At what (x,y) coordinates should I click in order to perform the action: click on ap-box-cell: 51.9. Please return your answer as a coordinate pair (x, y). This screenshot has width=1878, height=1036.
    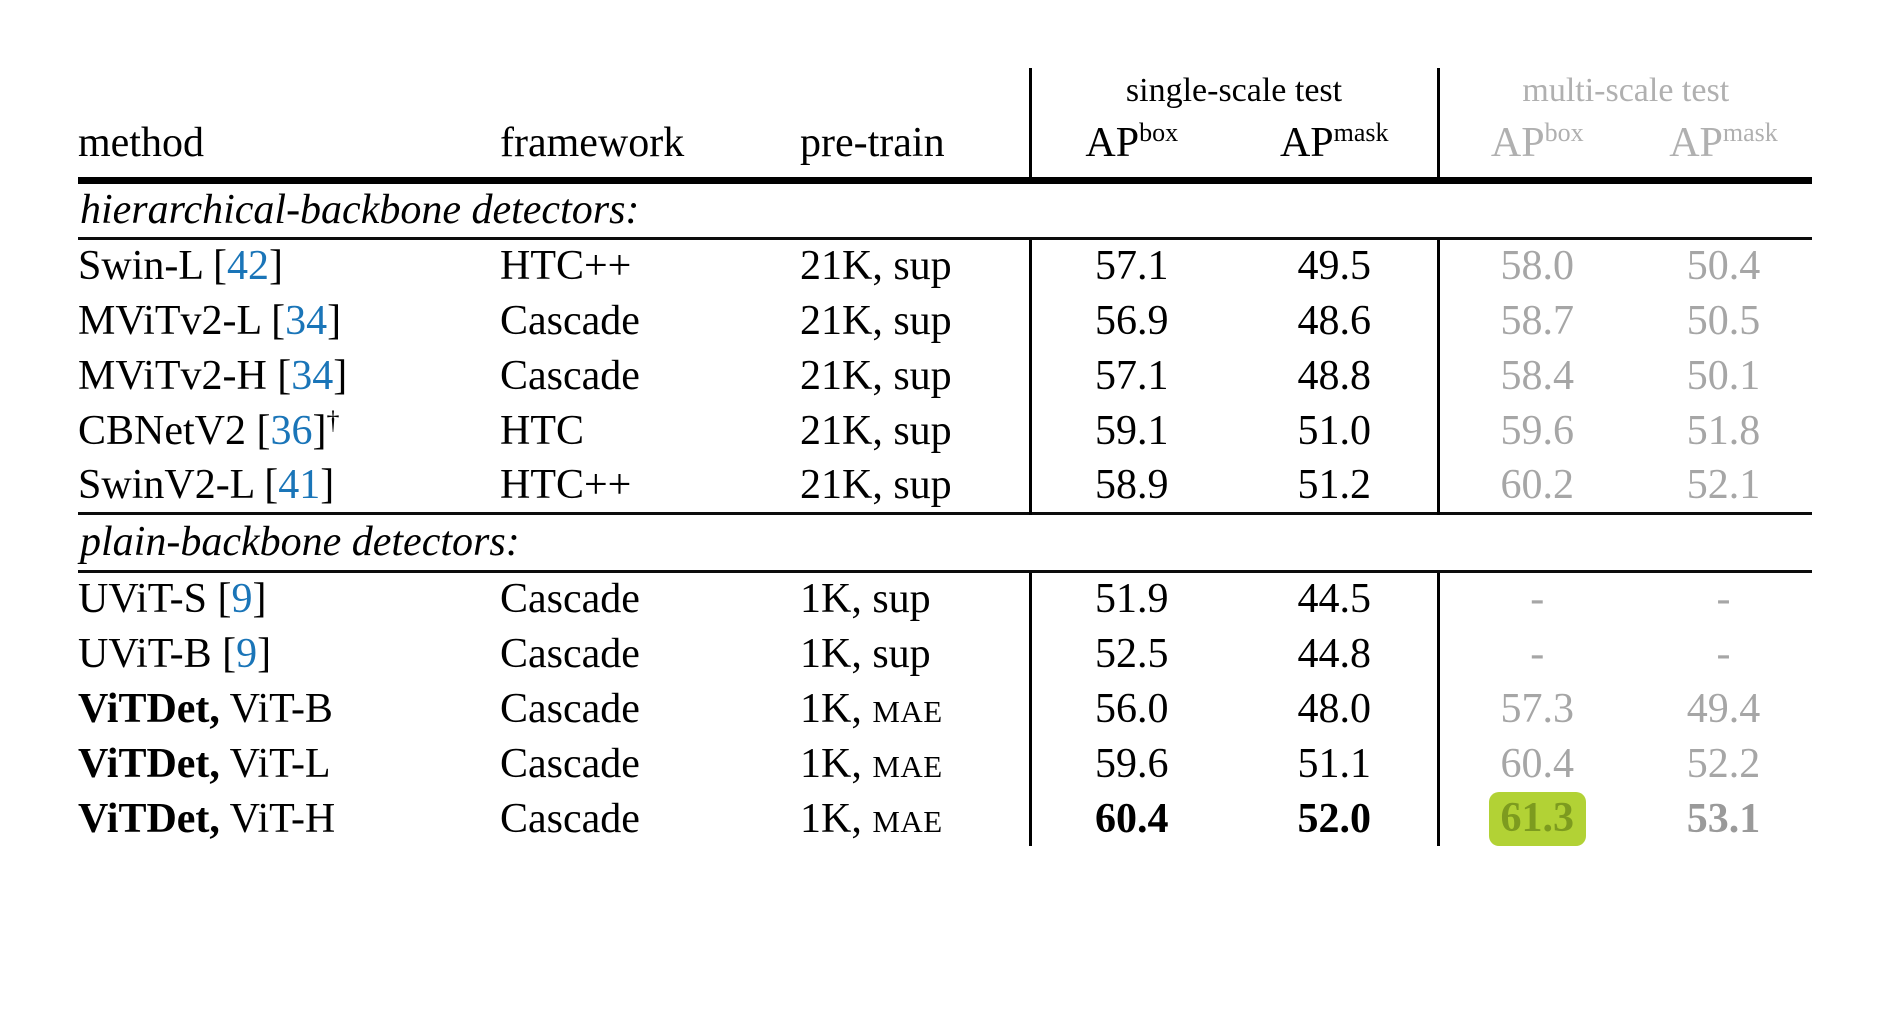
    Looking at the image, I should click on (1130, 598).